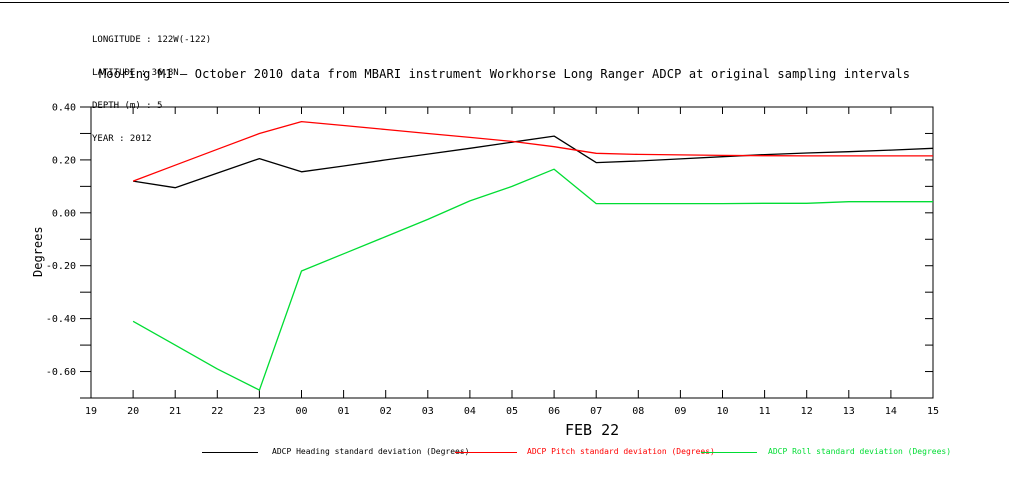 The height and width of the screenshot is (504, 1009). Describe the element at coordinates (554, 411) in the screenshot. I see `x-tick-label: 06` at that location.